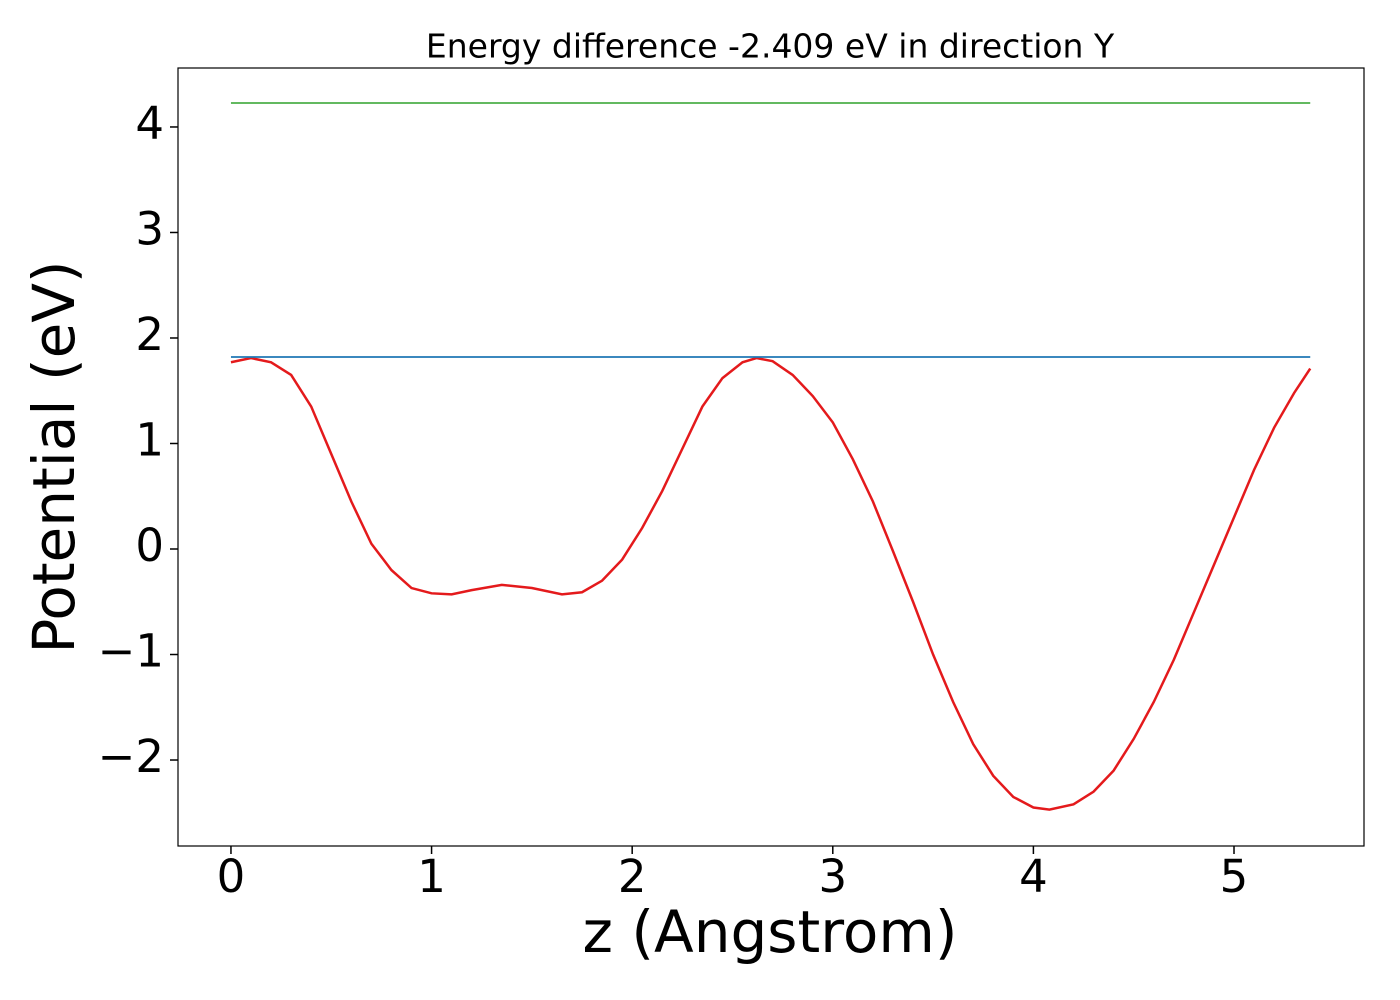  What do you see at coordinates (149, 334) in the screenshot?
I see `y-tick-label: 2` at bounding box center [149, 334].